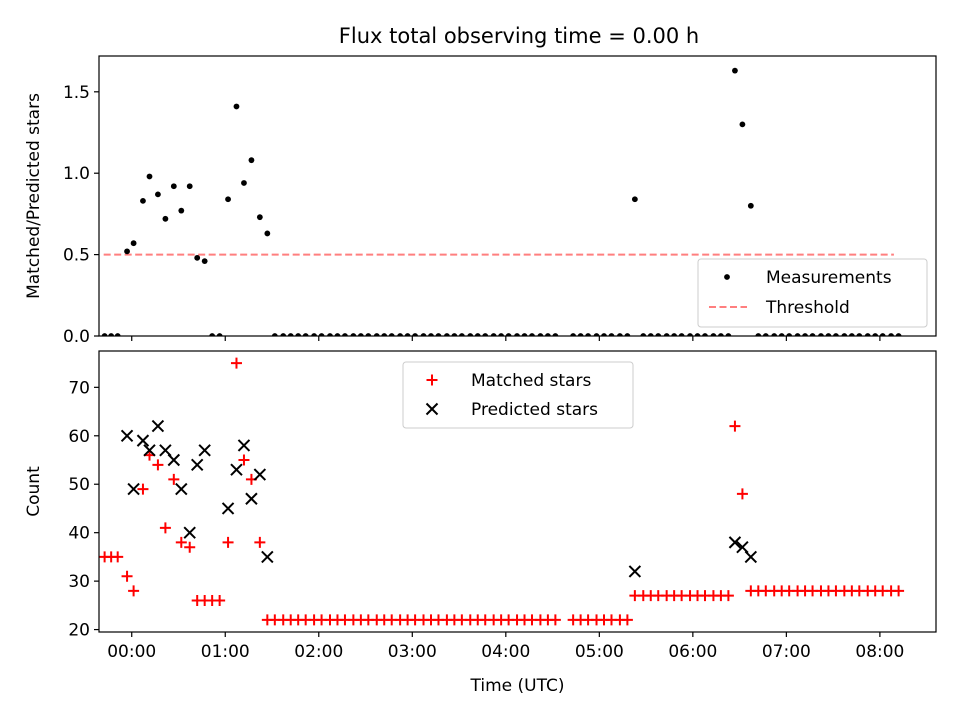  I want to click on legend-measurement-marker, so click(727, 277).